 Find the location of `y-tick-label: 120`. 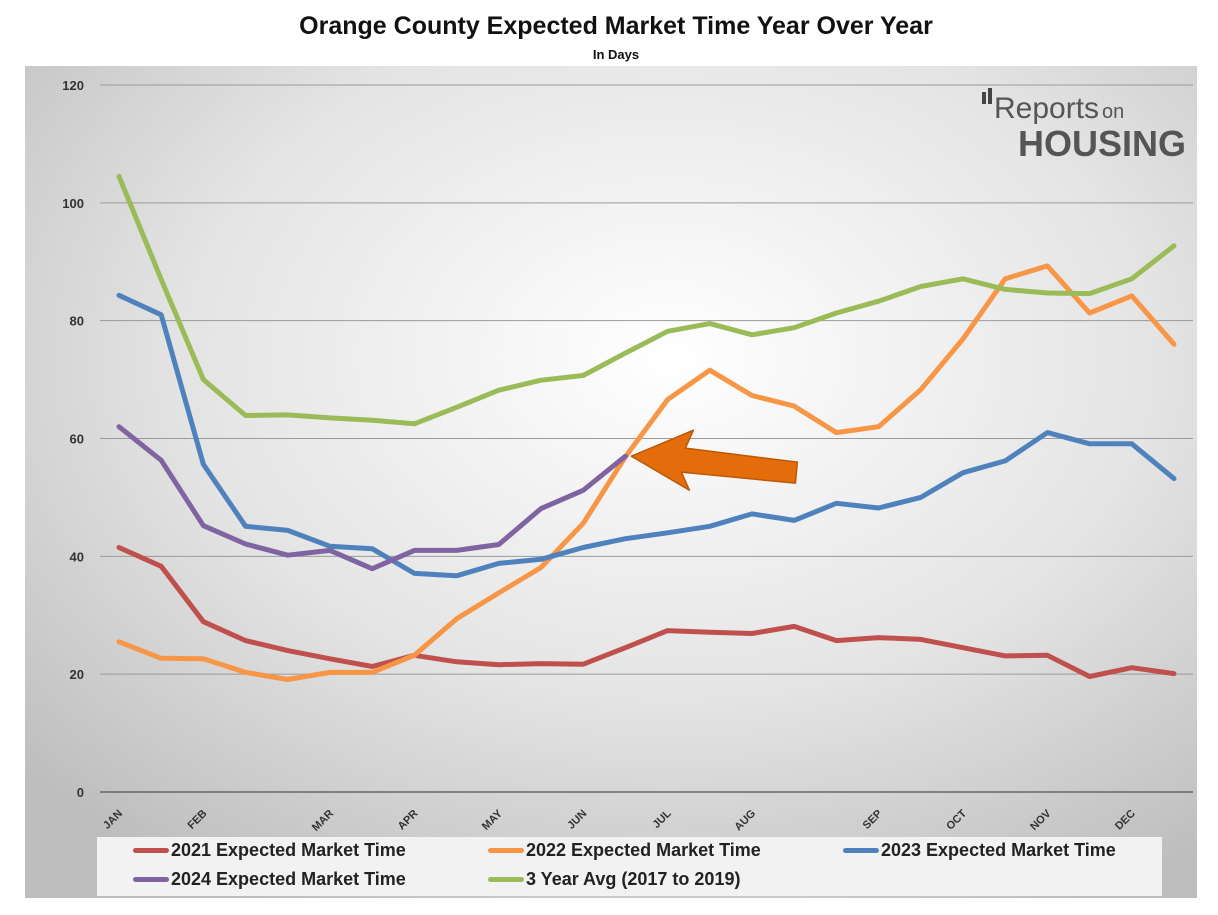

y-tick-label: 120 is located at coordinates (73, 85).